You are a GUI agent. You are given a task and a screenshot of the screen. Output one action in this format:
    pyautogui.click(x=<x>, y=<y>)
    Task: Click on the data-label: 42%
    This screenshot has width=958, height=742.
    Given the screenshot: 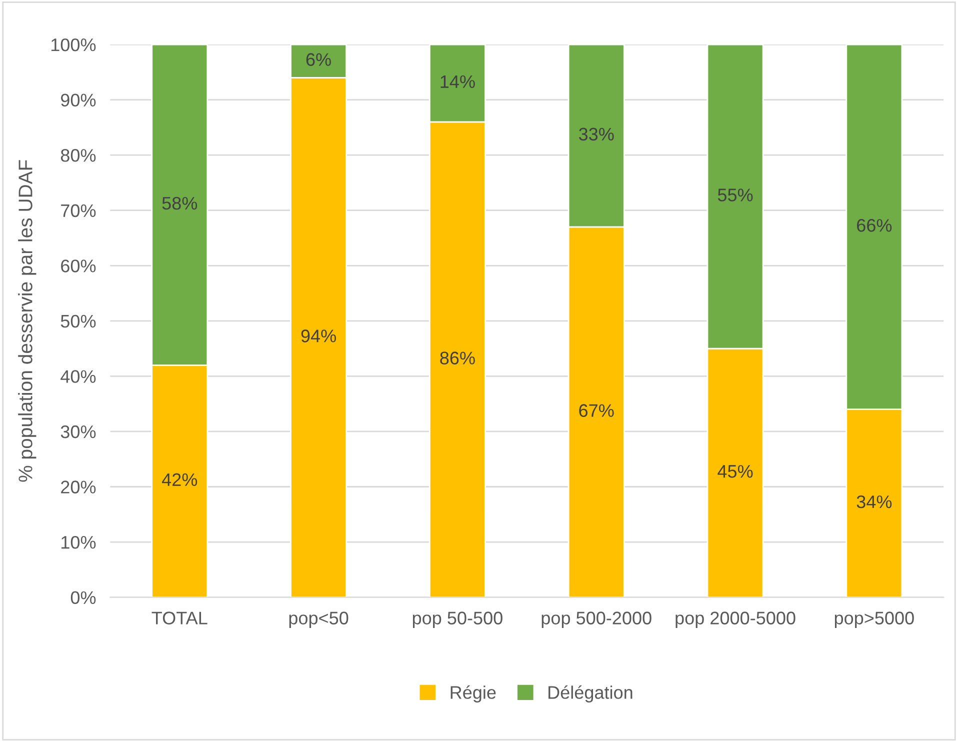 What is the action you would take?
    pyautogui.click(x=180, y=479)
    